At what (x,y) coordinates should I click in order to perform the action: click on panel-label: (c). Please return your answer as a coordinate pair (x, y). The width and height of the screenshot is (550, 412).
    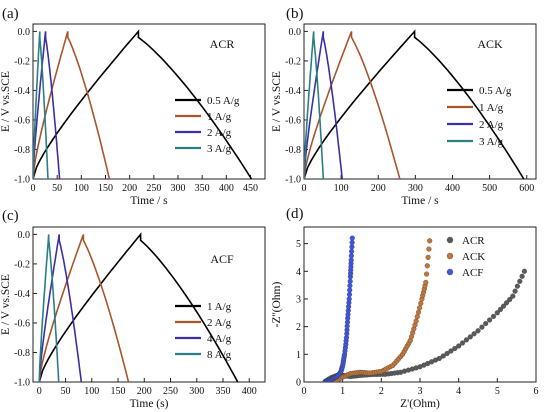
    Looking at the image, I should click on (10, 216).